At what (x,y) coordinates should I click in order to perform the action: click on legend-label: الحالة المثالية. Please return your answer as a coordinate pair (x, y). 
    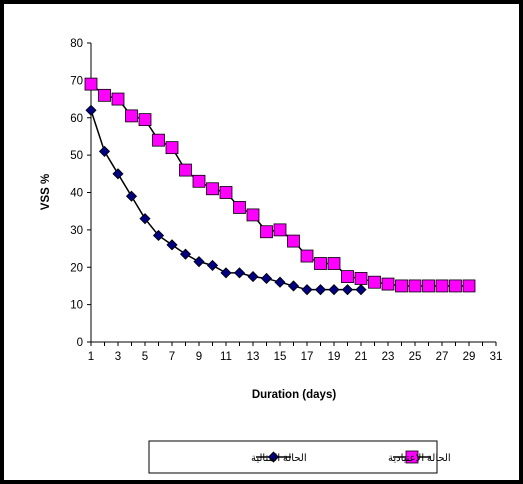
    Looking at the image, I should click on (279, 458).